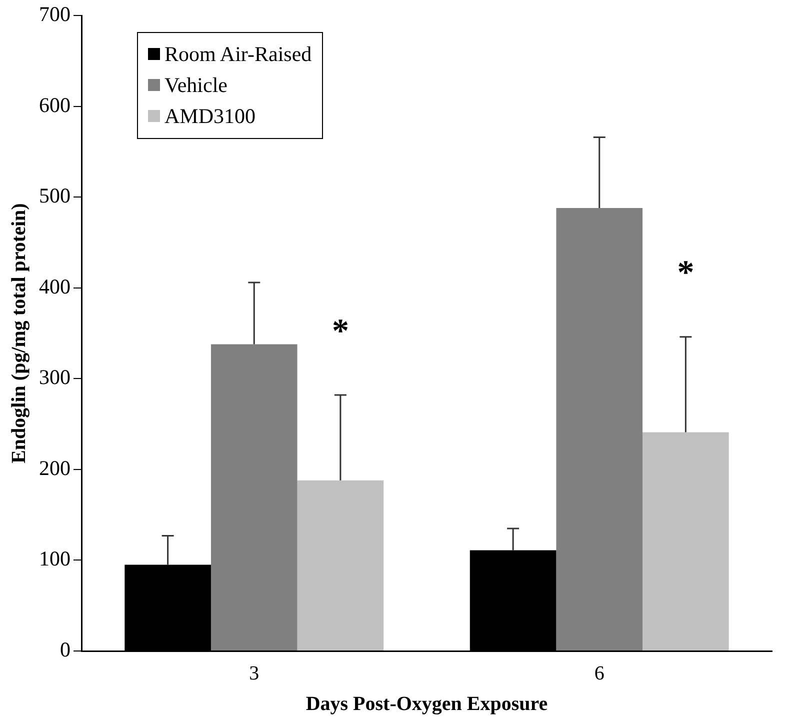 The height and width of the screenshot is (725, 796). Describe the element at coordinates (210, 116) in the screenshot. I see `legend-label: AMD3100` at that location.